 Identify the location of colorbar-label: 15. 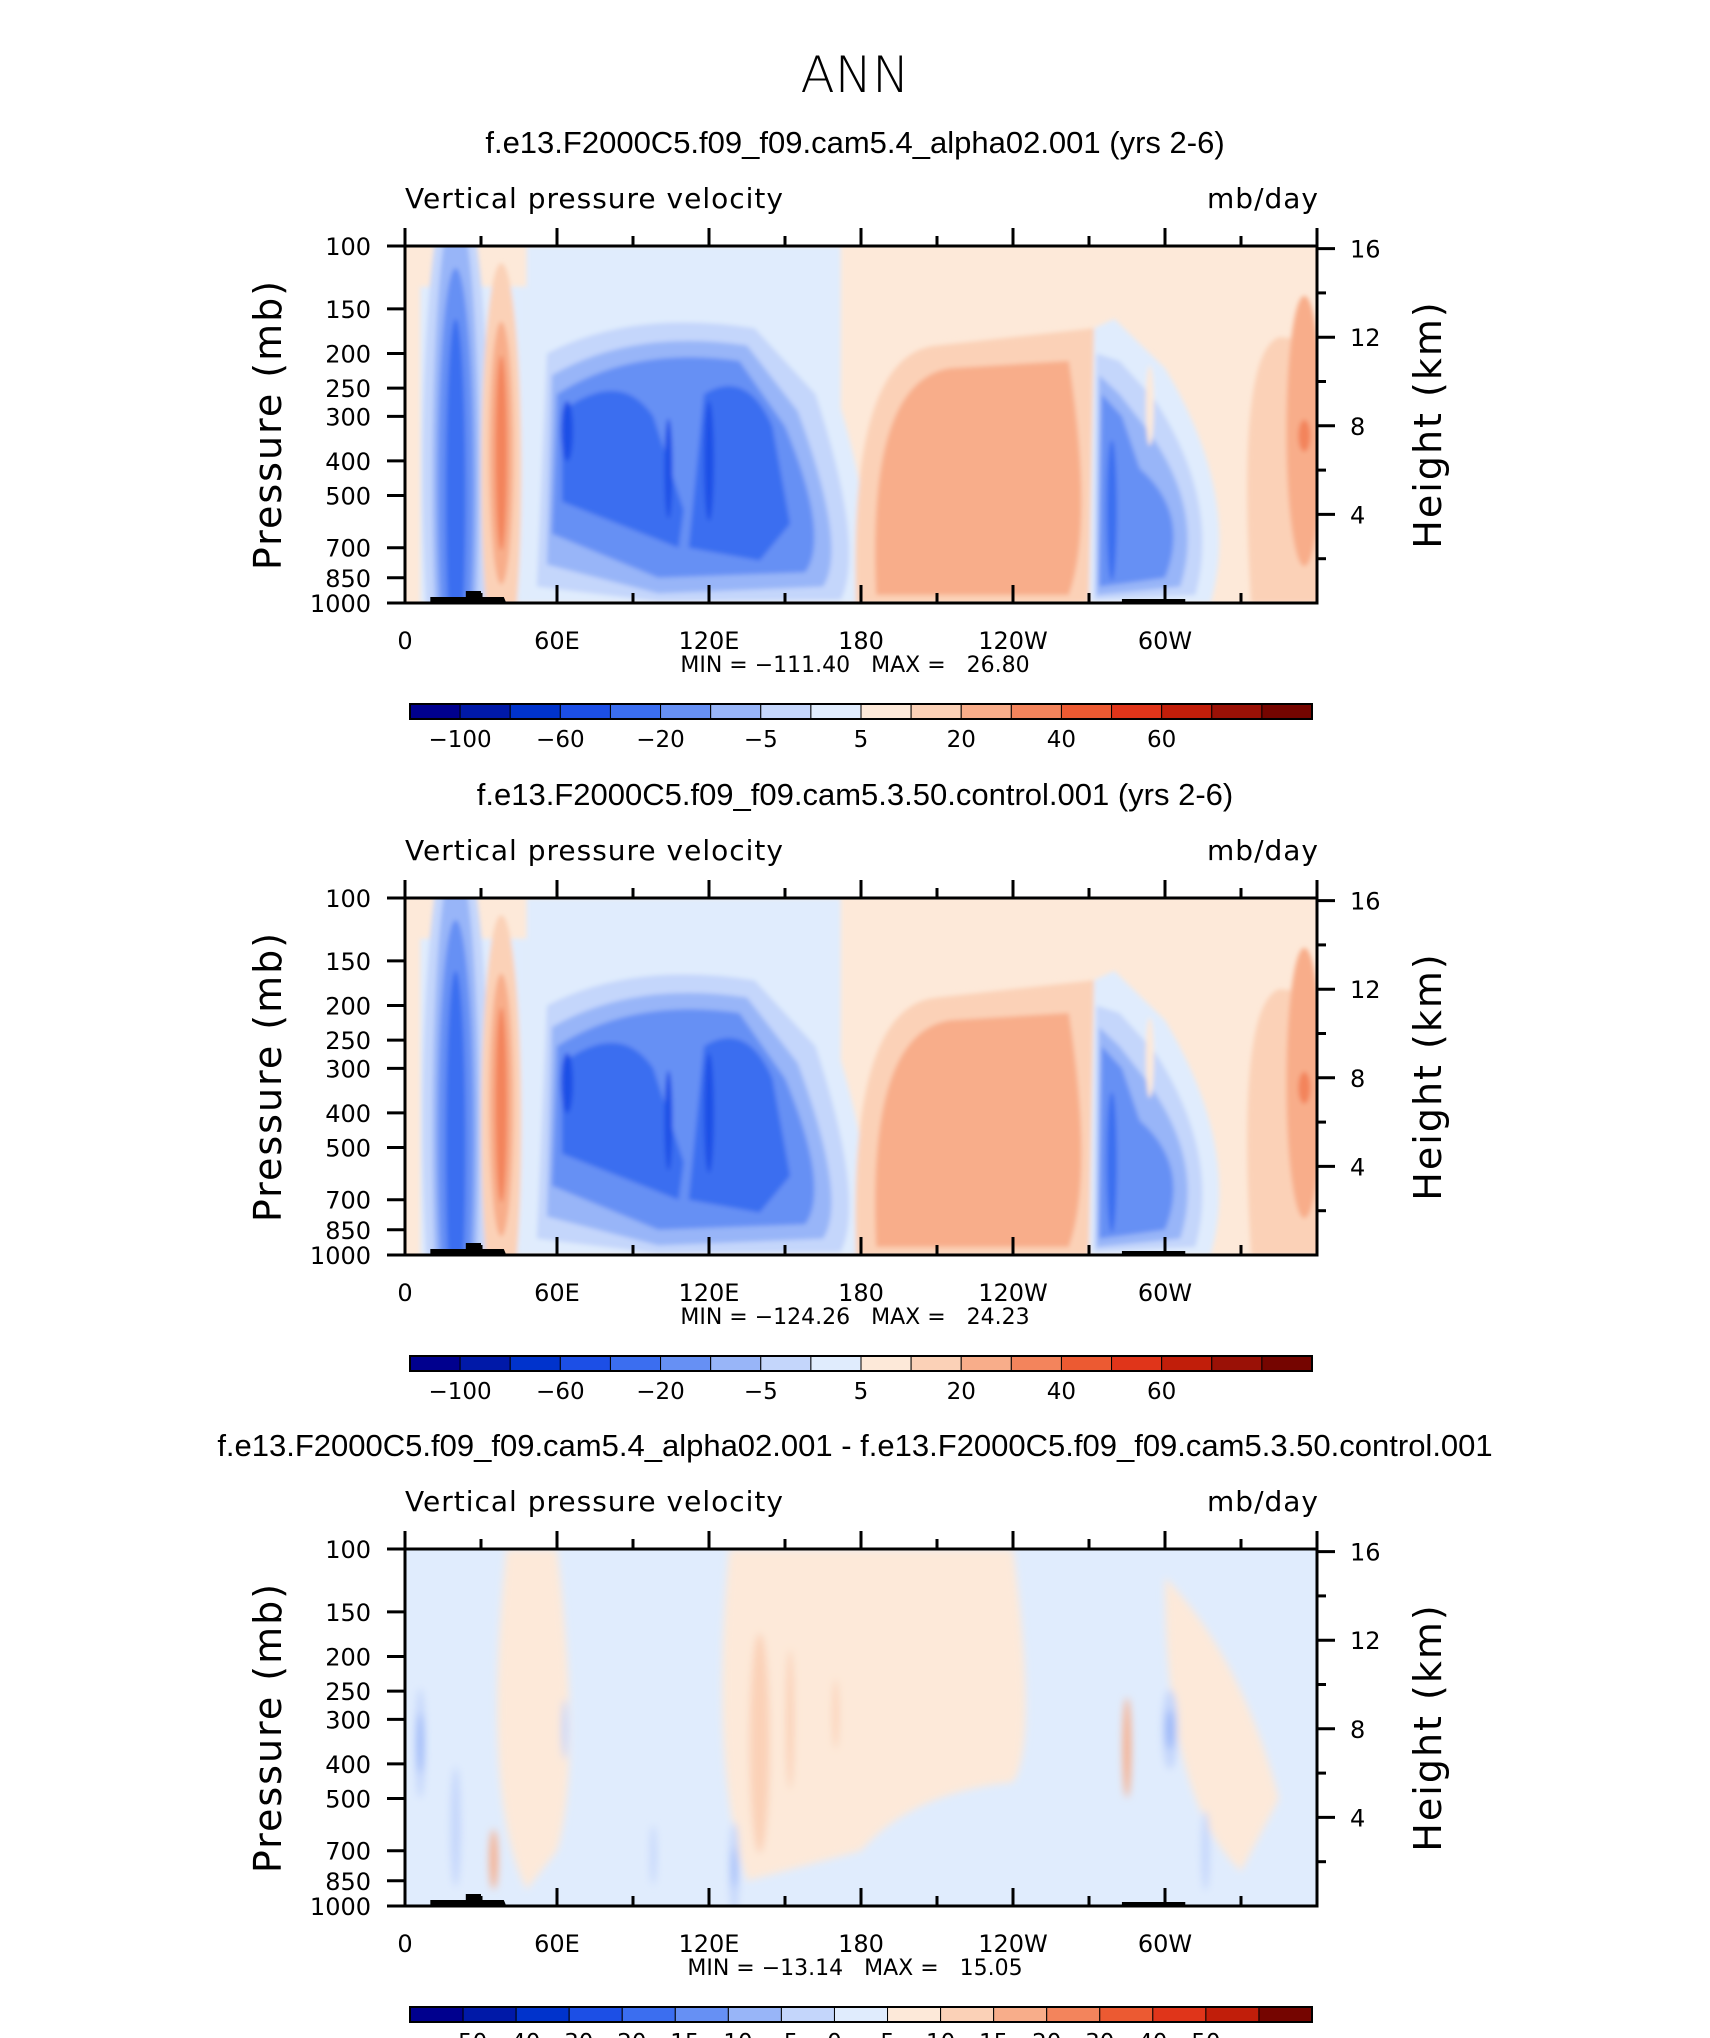
(993, 2034).